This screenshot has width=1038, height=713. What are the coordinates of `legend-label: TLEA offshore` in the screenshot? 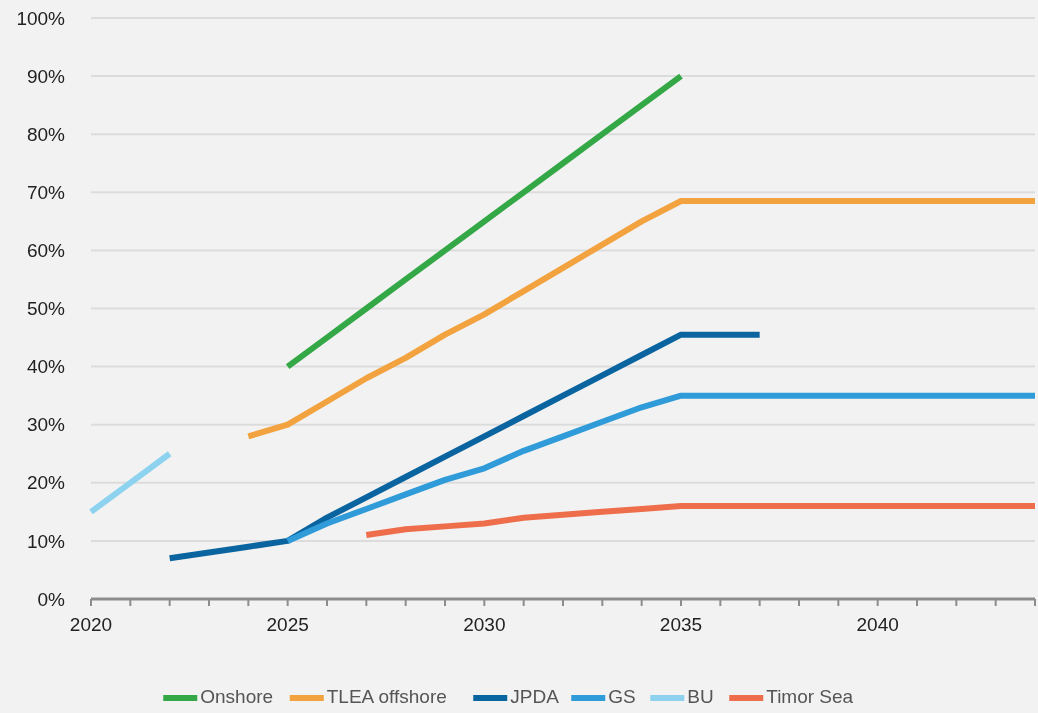 It's located at (386, 696).